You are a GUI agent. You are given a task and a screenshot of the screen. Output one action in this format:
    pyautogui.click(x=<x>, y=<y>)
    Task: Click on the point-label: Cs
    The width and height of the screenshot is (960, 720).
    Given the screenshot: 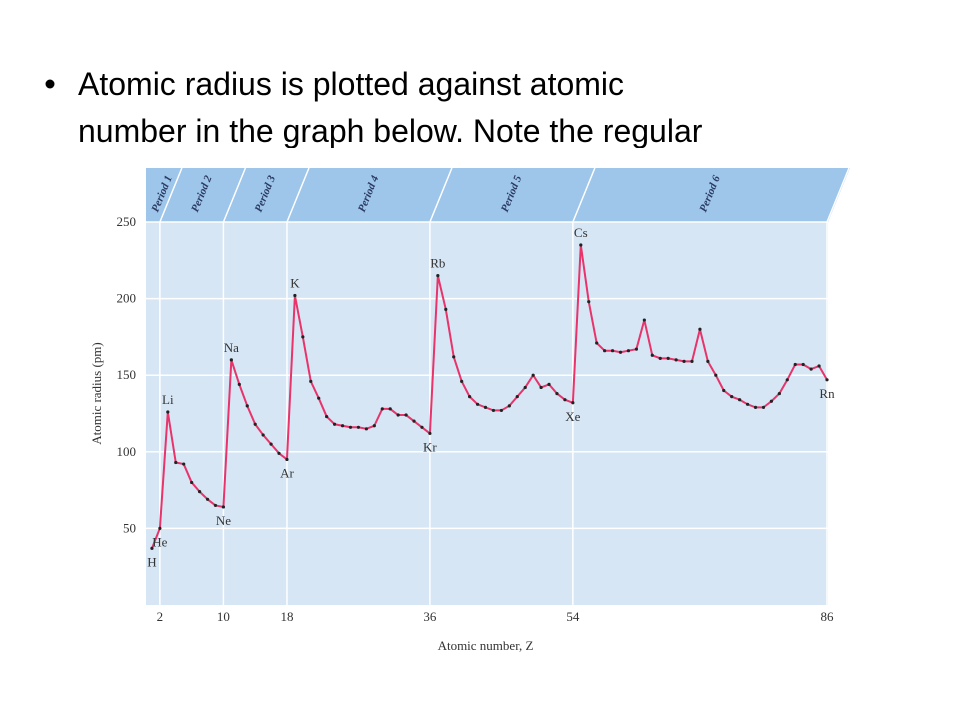 What is the action you would take?
    pyautogui.click(x=581, y=232)
    